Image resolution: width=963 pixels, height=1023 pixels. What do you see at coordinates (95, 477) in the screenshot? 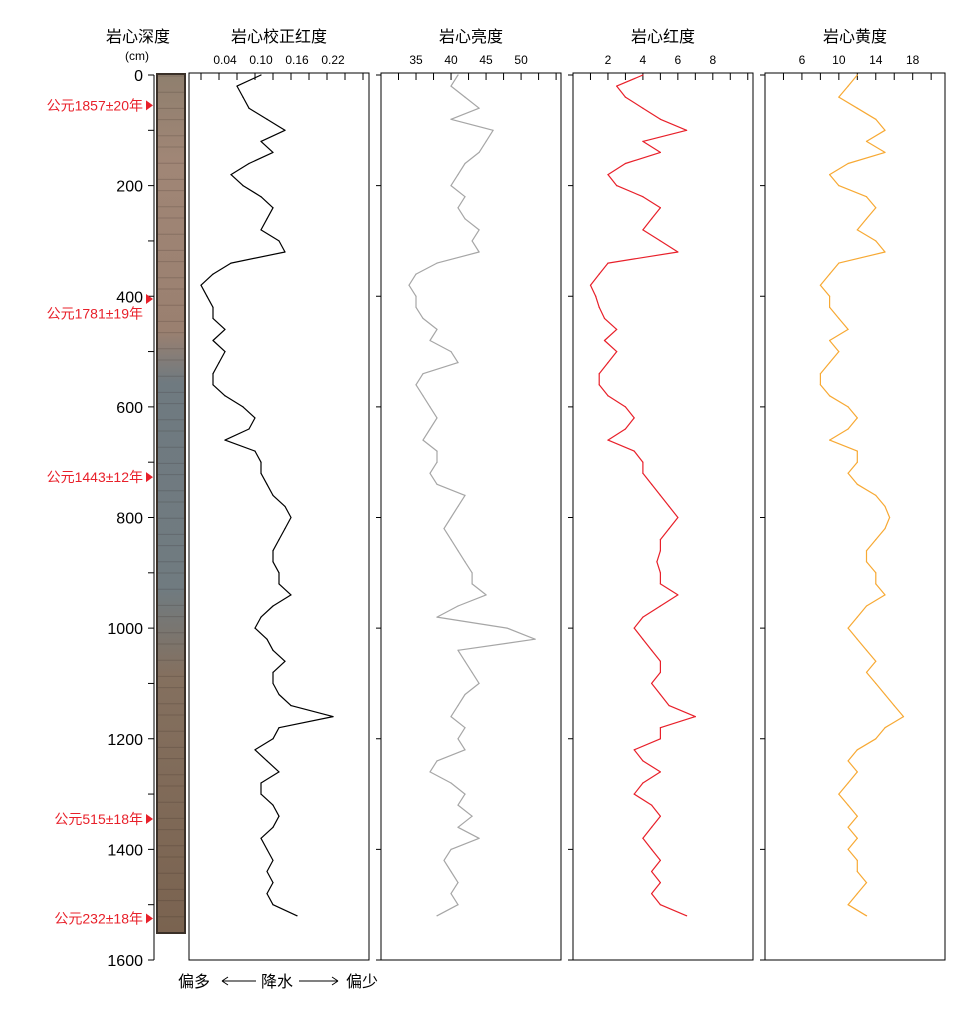
I see `age-marker-label: 公元1443±12年` at bounding box center [95, 477].